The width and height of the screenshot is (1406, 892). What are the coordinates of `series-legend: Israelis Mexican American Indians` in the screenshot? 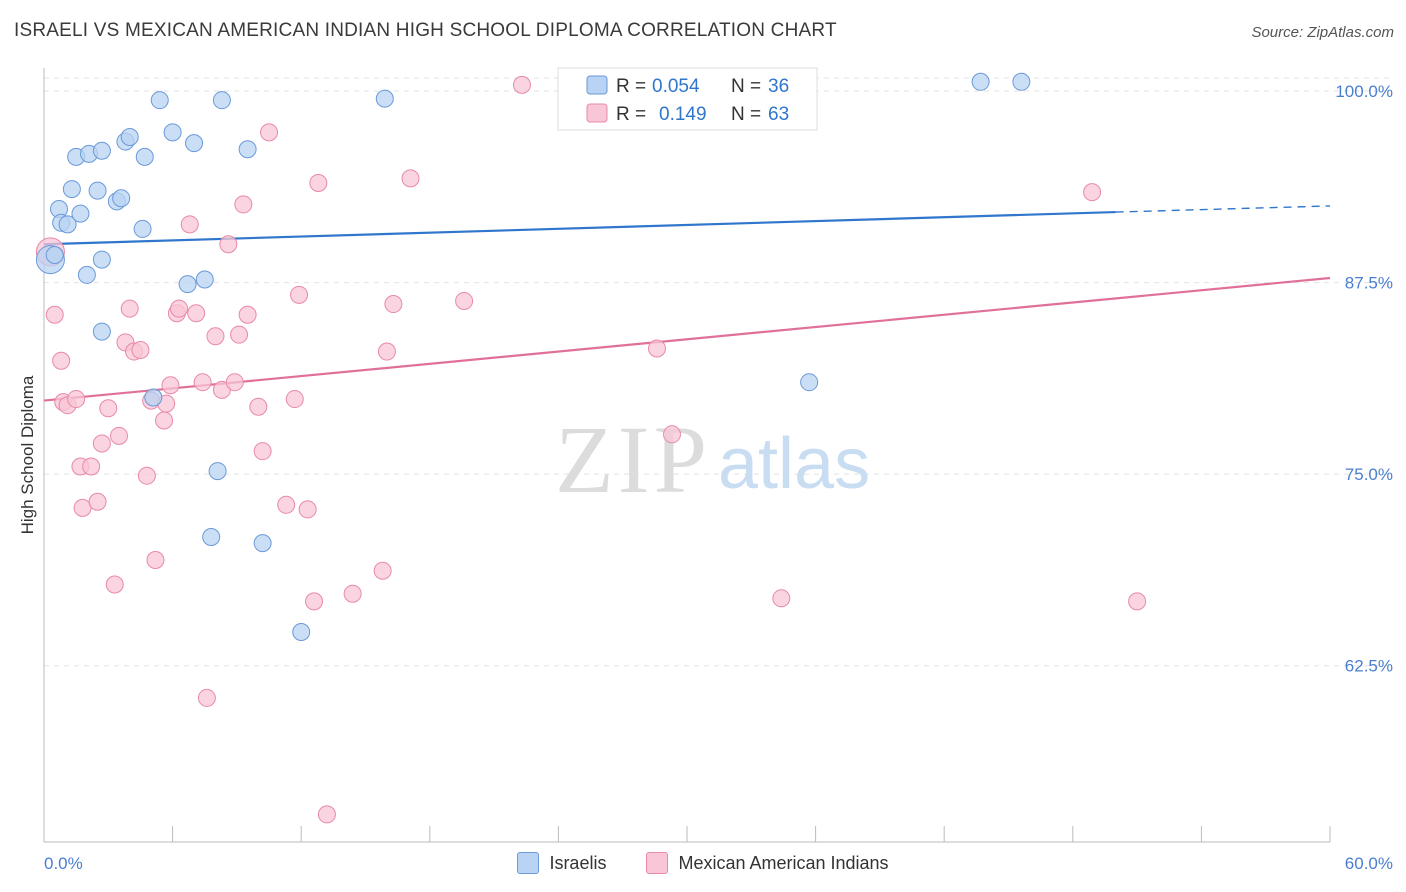 It's located at (703, 863).